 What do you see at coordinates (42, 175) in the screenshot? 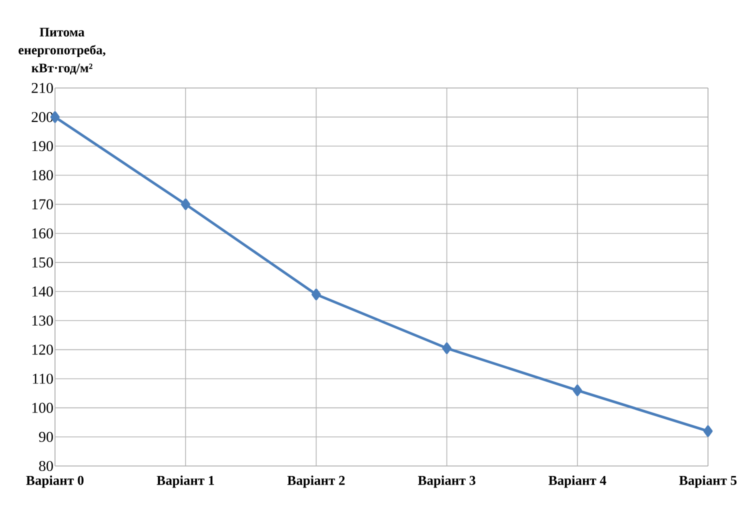
I see `y-tick-label: 180` at bounding box center [42, 175].